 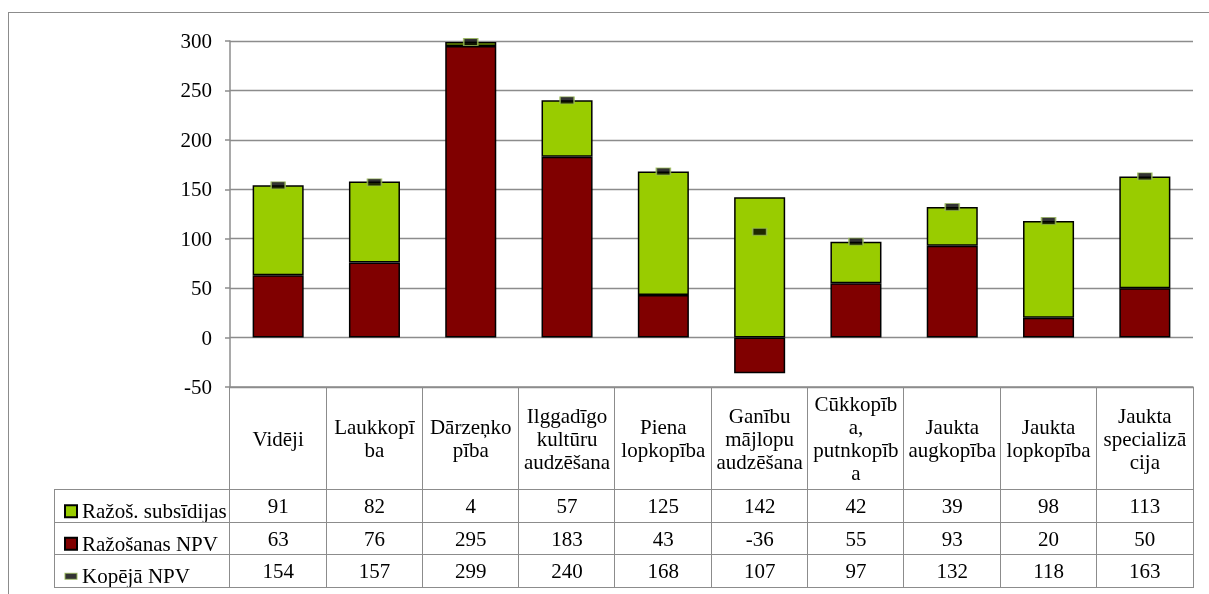 I want to click on data-label: 20, so click(x=1049, y=538).